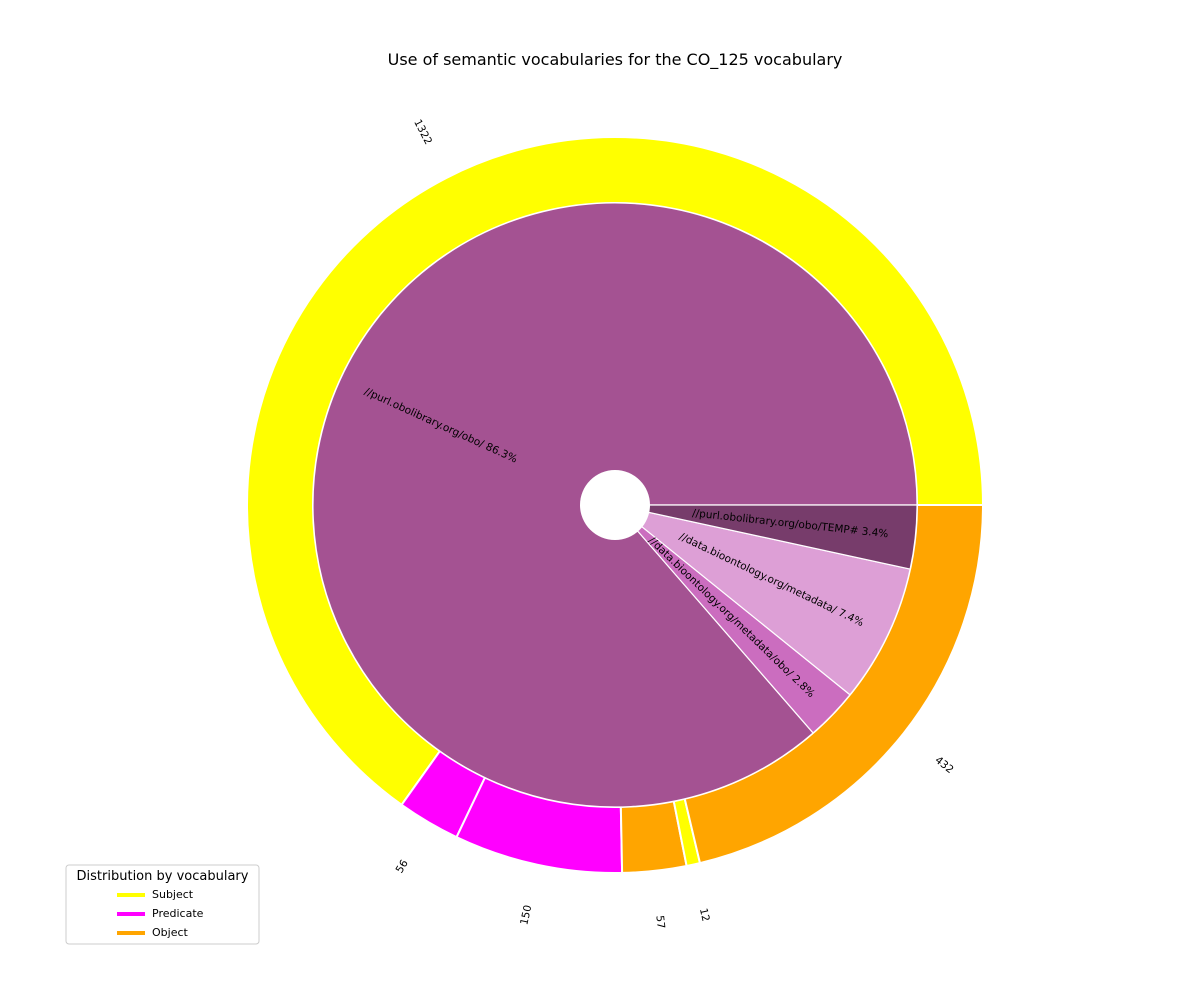 Image resolution: width=1200 pixels, height=1000 pixels. I want to click on center-hole, so click(615, 505).